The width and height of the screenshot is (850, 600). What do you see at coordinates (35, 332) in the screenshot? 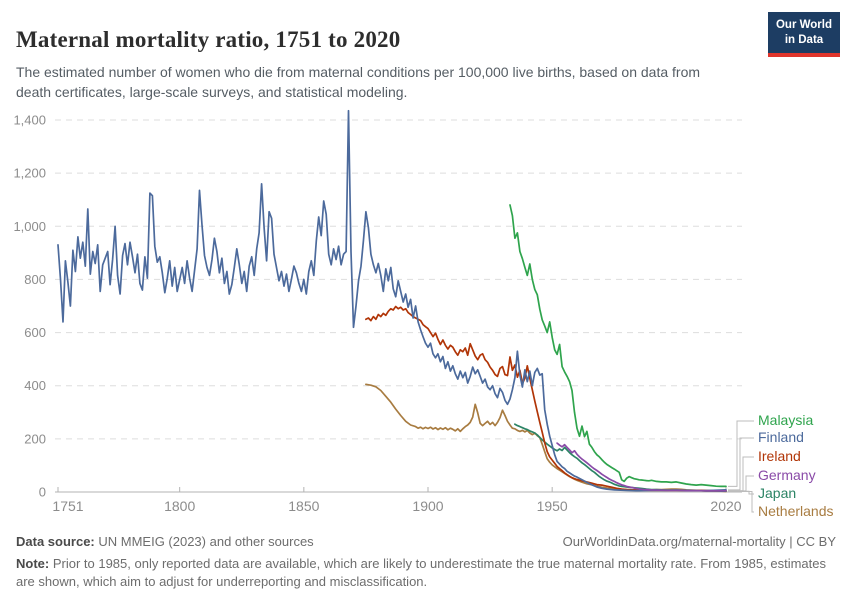
I see `y-axis-tick-label: 600` at bounding box center [35, 332].